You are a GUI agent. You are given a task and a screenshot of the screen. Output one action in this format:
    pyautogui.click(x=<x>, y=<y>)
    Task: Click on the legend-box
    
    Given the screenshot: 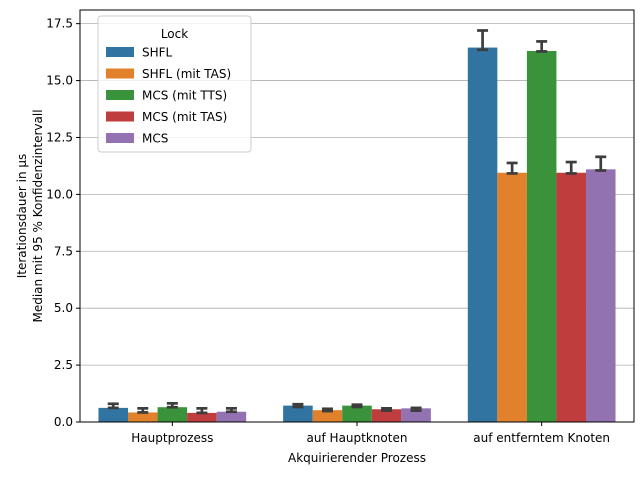 What is the action you would take?
    pyautogui.click(x=174, y=84)
    